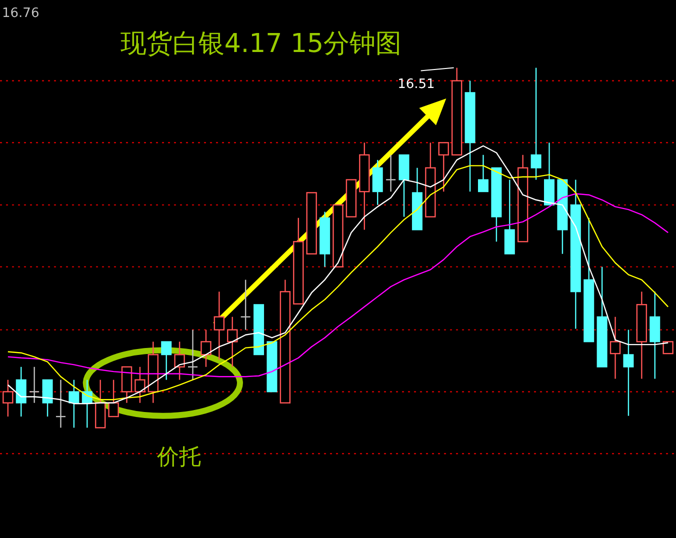 The image size is (676, 538). Describe the element at coordinates (178, 457) in the screenshot. I see `annotation: 价托` at that location.